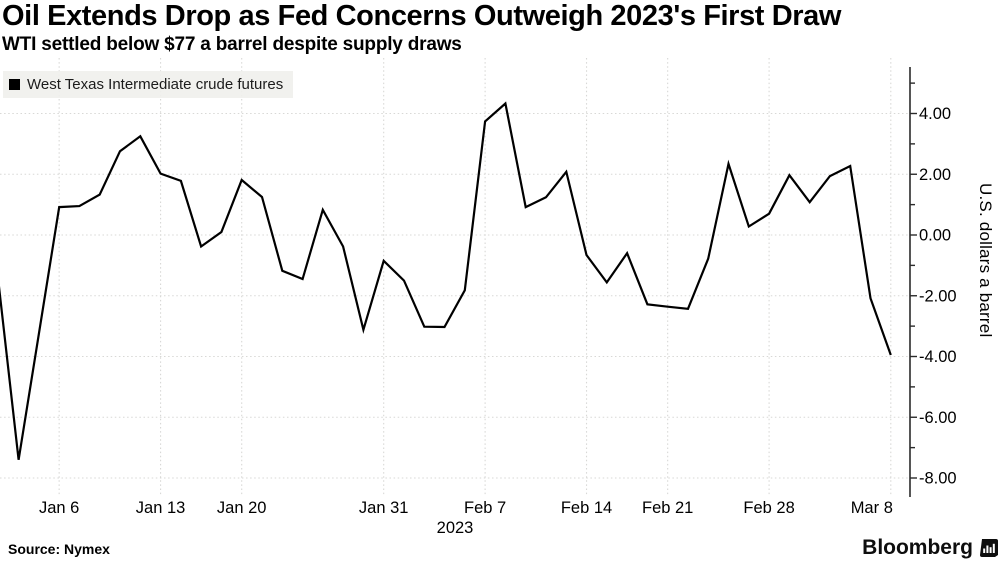 The height and width of the screenshot is (564, 1003). What do you see at coordinates (59, 508) in the screenshot?
I see `x-tick-label: Jan 6` at bounding box center [59, 508].